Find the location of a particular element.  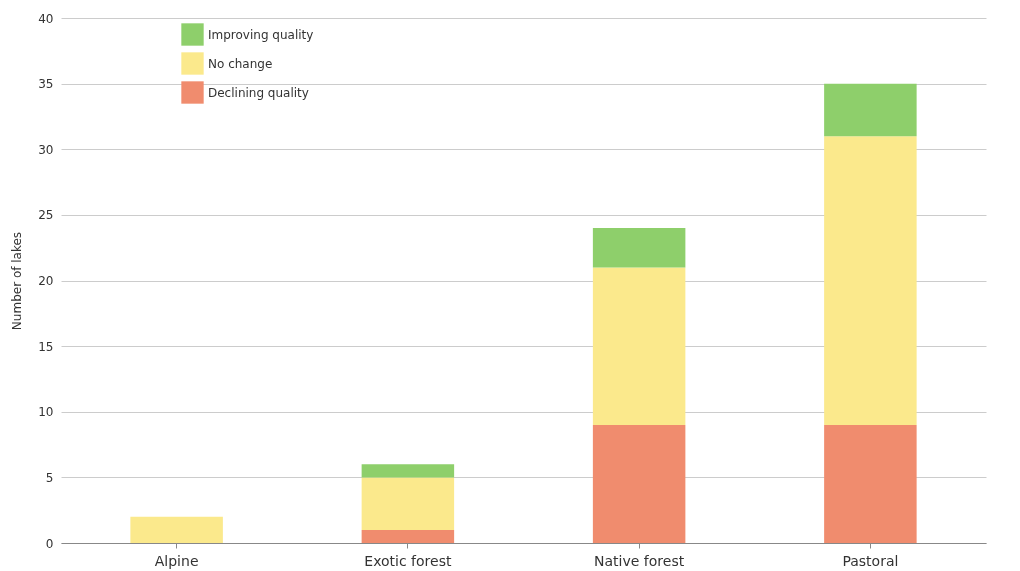

x-tick-label: Native forest is located at coordinates (639, 560).